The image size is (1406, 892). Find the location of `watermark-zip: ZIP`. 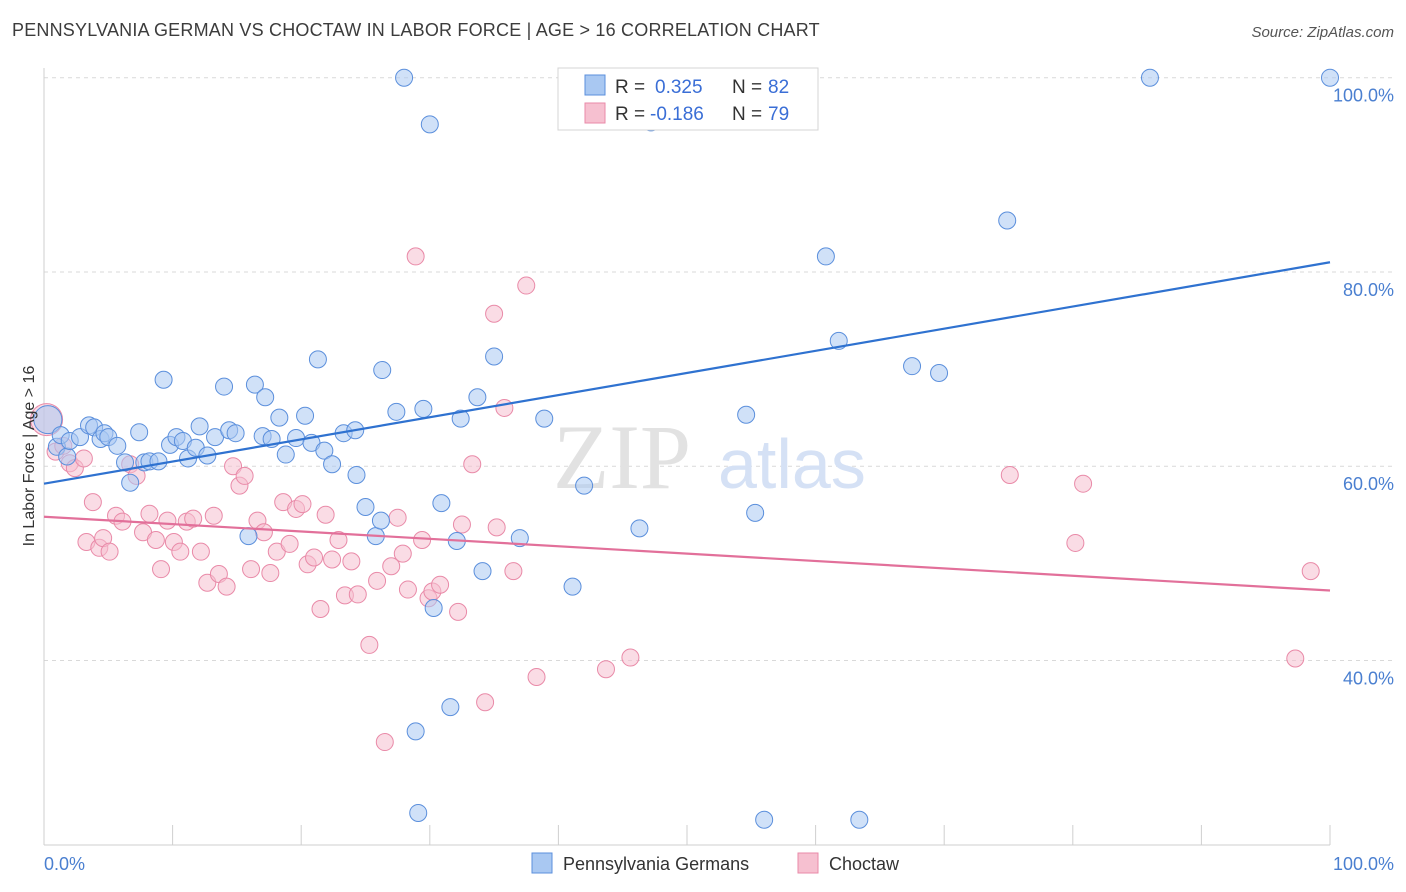

watermark-zip: ZIP is located at coordinates (622, 457).